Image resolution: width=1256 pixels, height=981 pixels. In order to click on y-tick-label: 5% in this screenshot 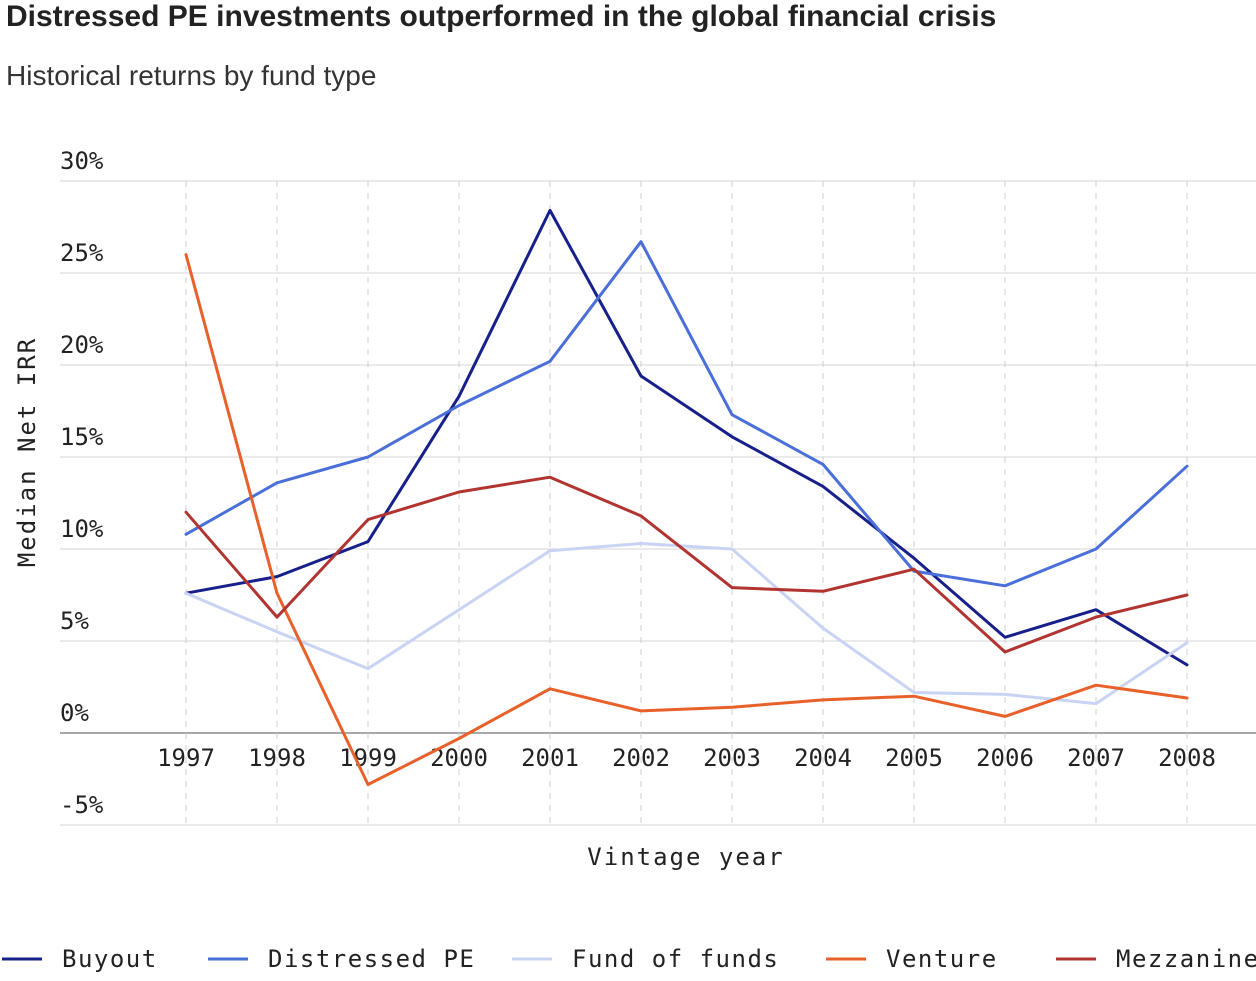, I will do `click(74, 621)`.